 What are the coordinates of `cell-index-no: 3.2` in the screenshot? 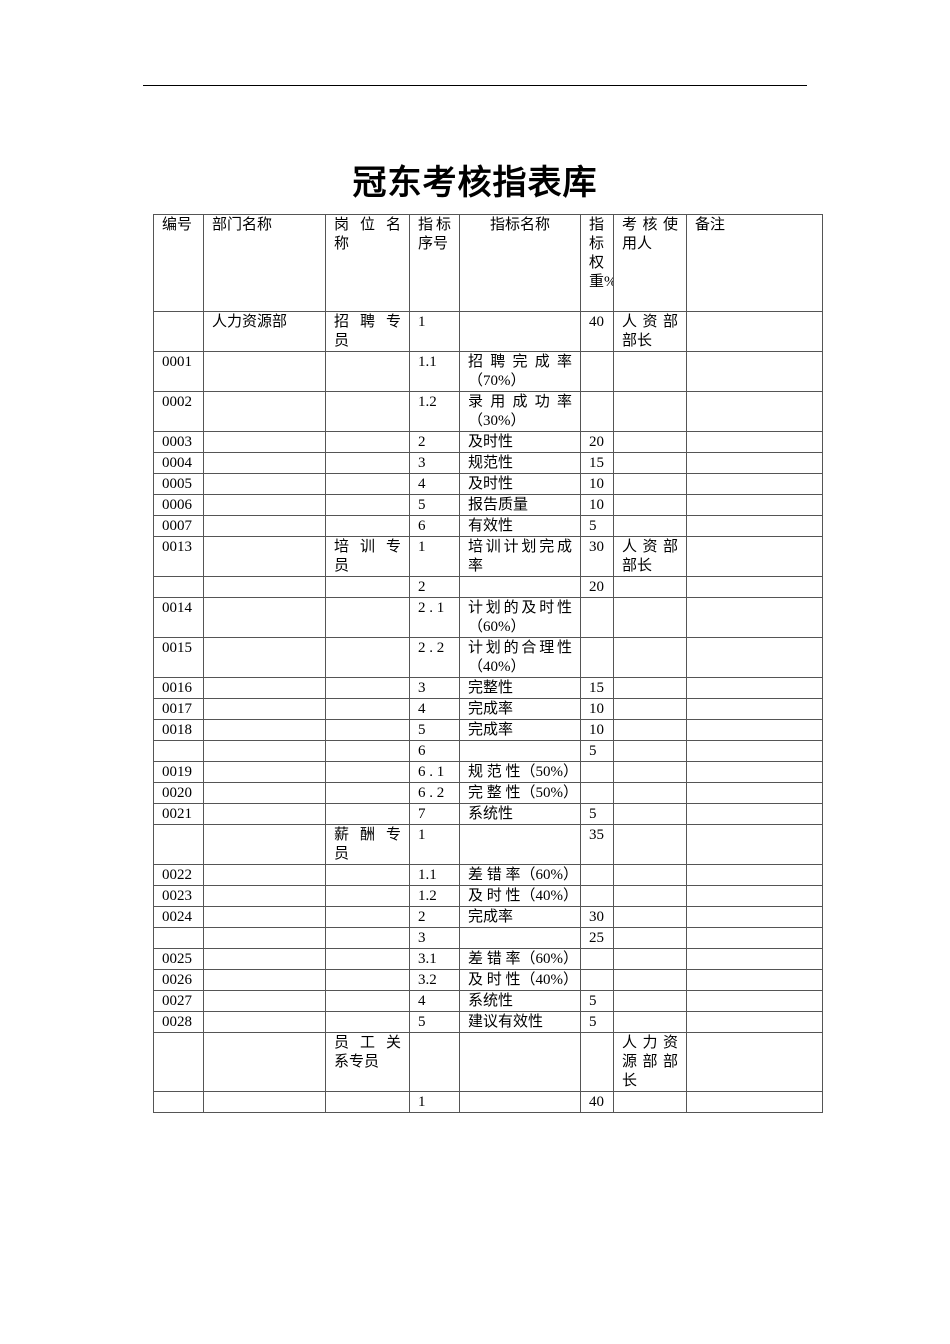 It's located at (434, 980).